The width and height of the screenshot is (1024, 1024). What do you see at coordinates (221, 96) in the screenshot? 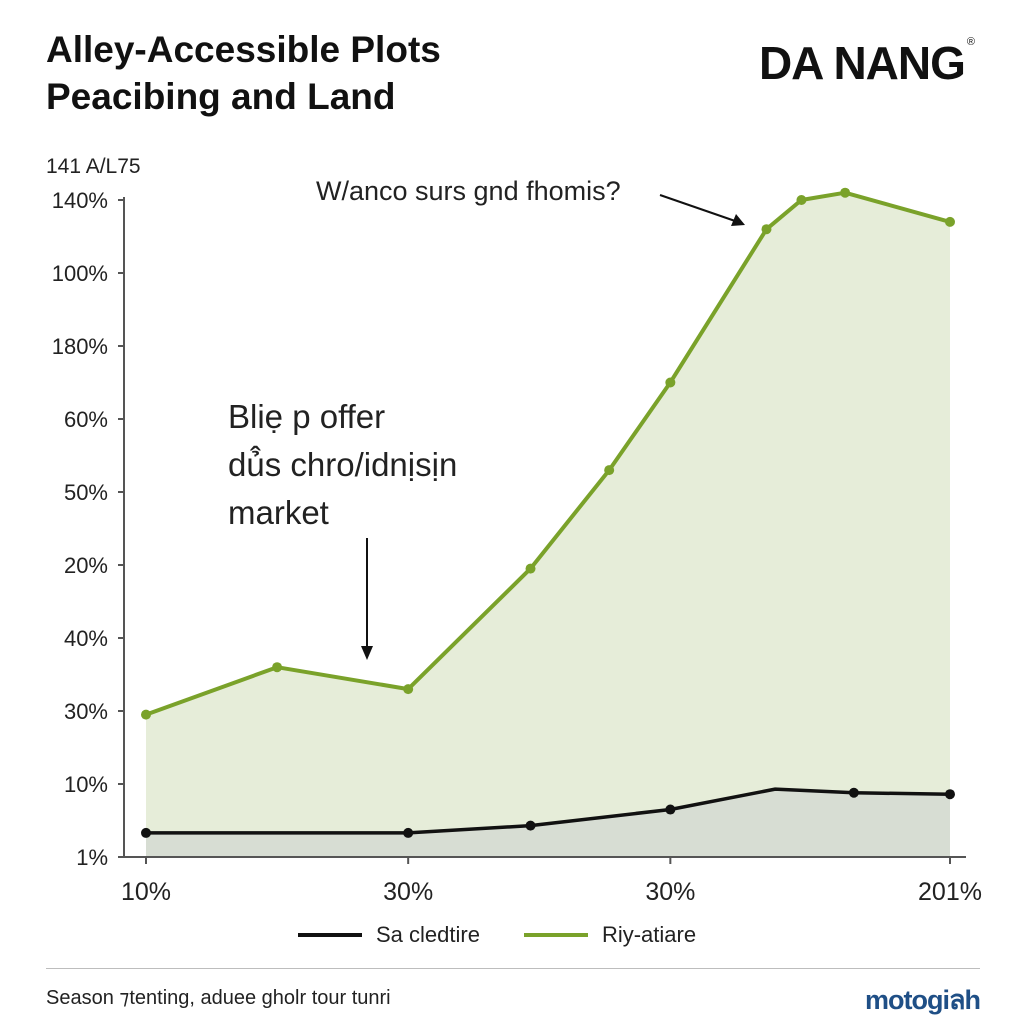
I see `chart-title-line-2: Peacibing and Land` at bounding box center [221, 96].